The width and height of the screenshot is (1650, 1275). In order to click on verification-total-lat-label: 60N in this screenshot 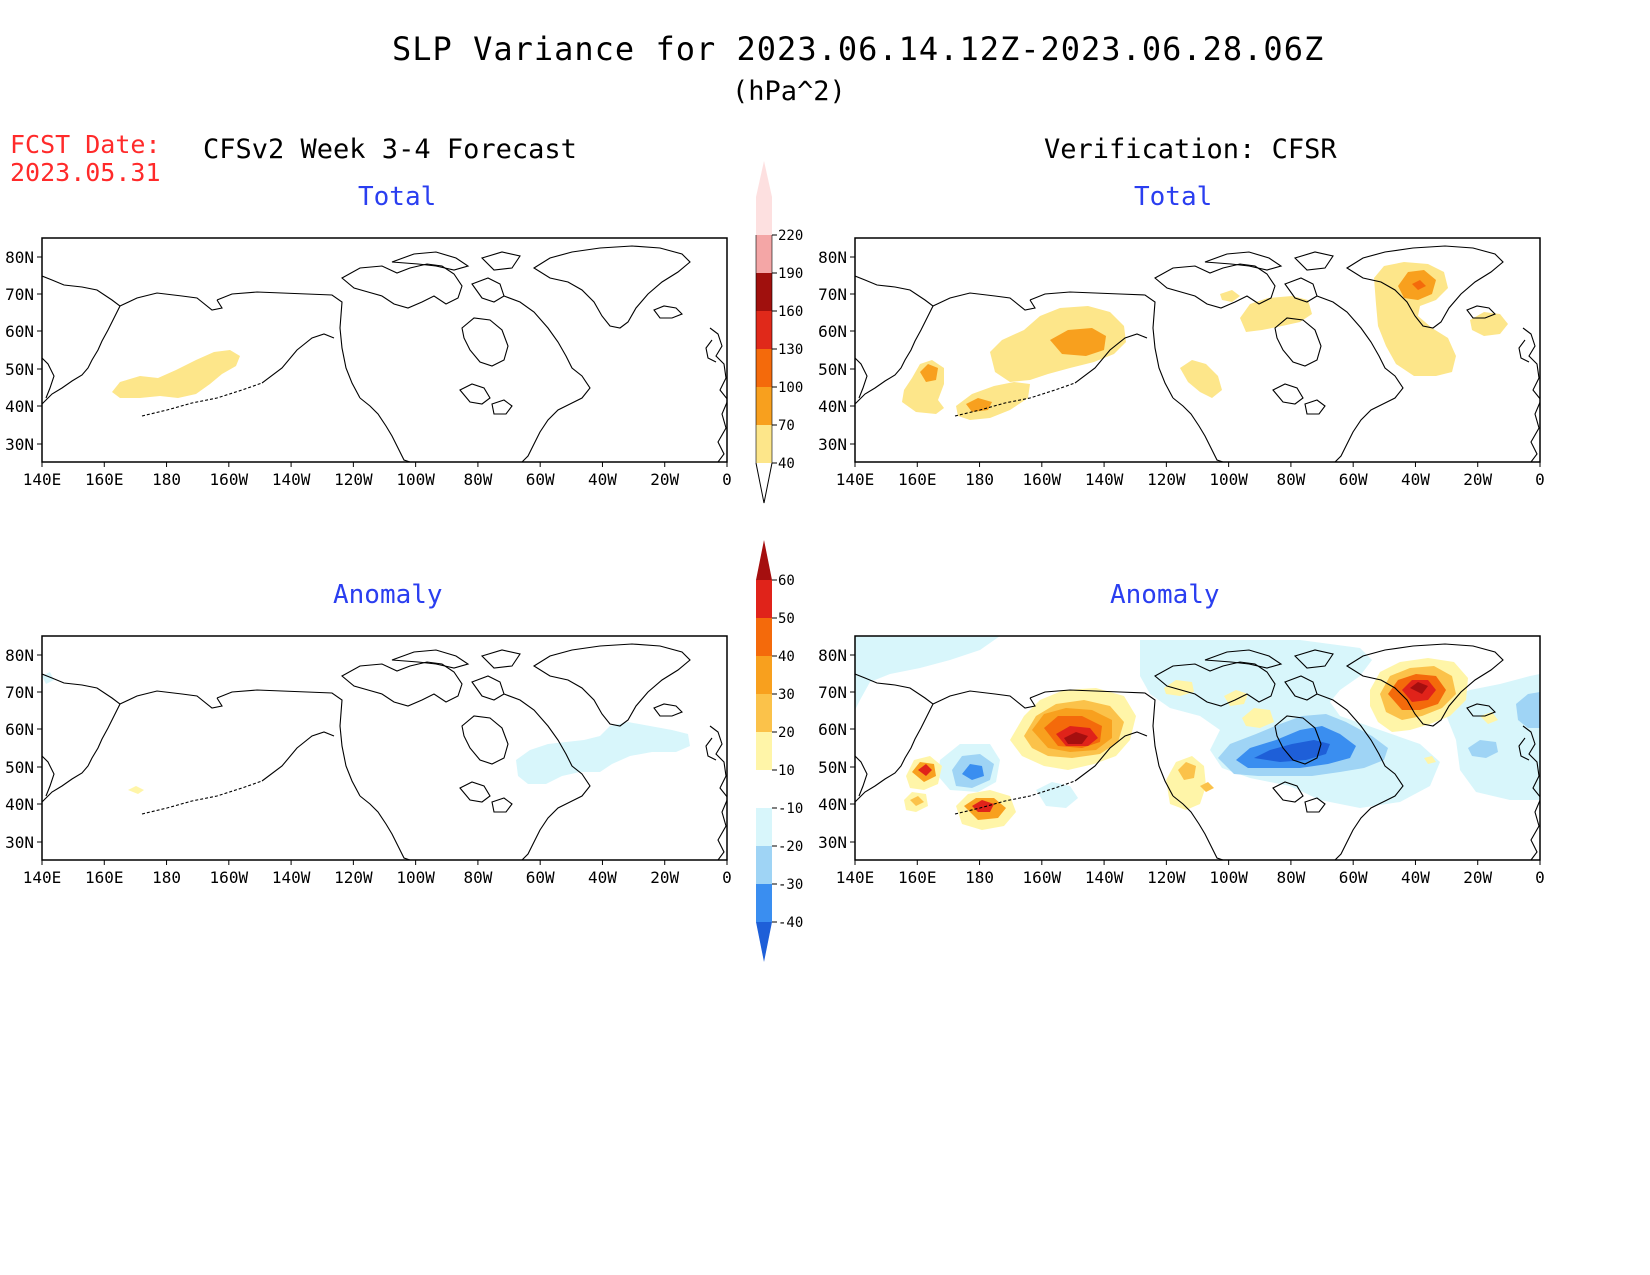, I will do `click(832, 331)`.